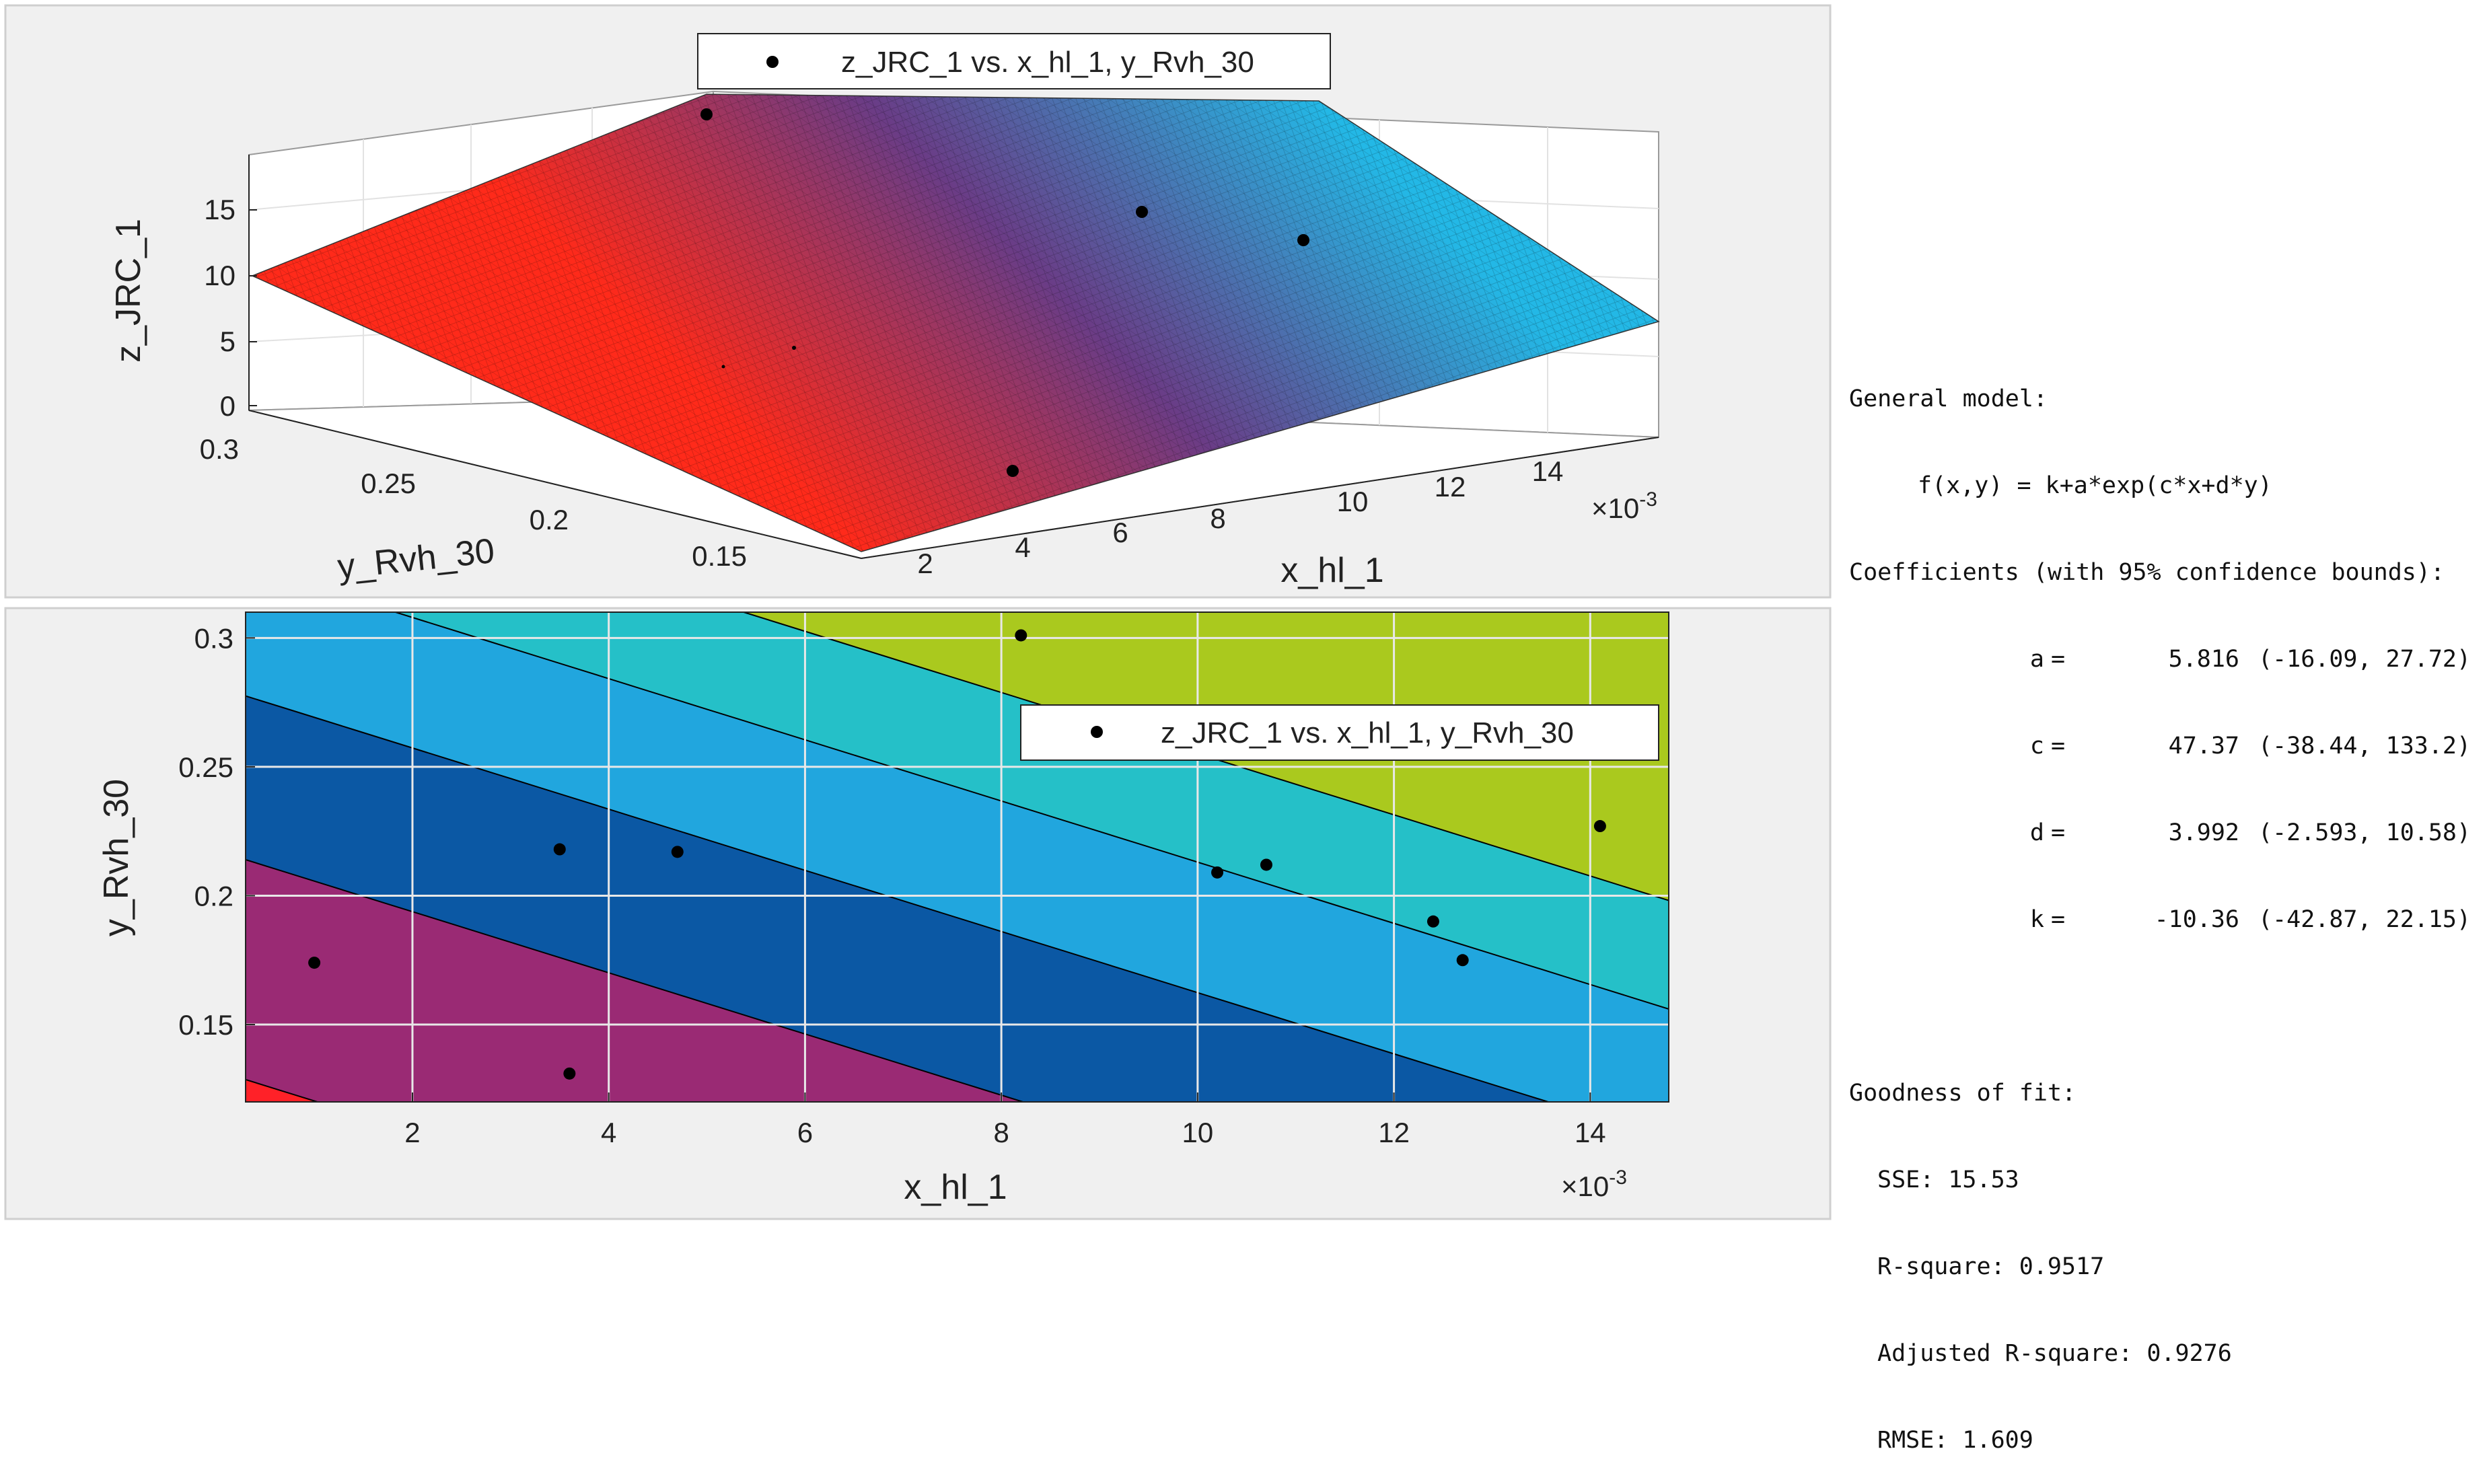  Describe the element at coordinates (1260, 498) in the screenshot. I see `x-axis-line` at that location.